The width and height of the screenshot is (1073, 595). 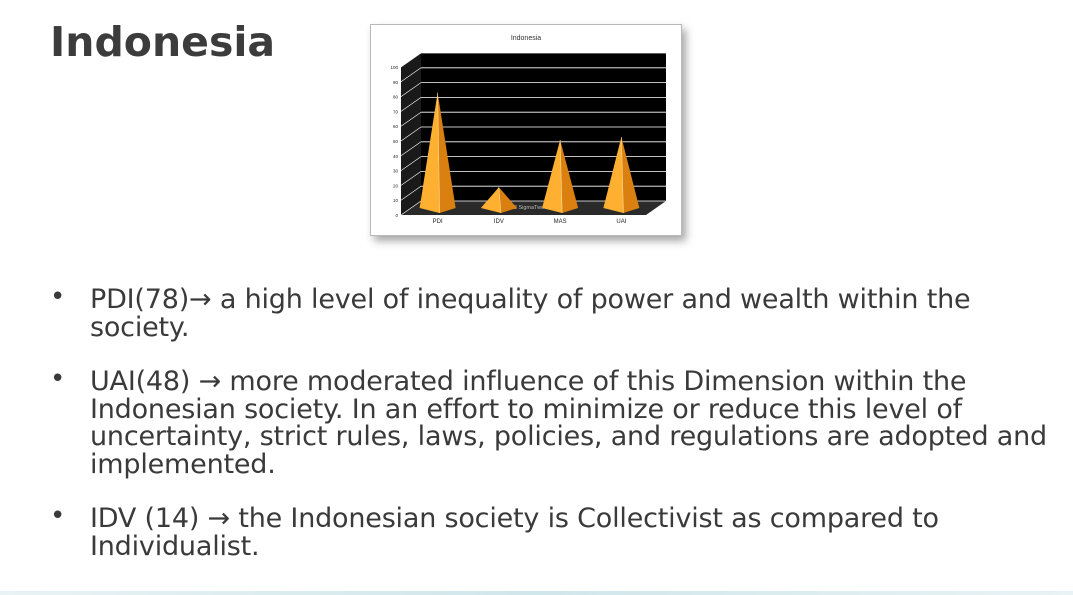 I want to click on y-tick-label: 100, so click(x=394, y=67).